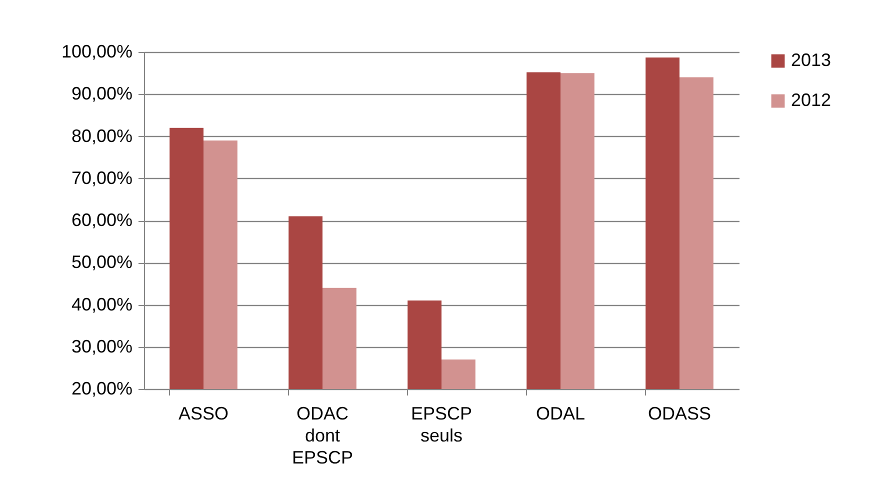  What do you see at coordinates (811, 100) in the screenshot?
I see `legend-label: 2012` at bounding box center [811, 100].